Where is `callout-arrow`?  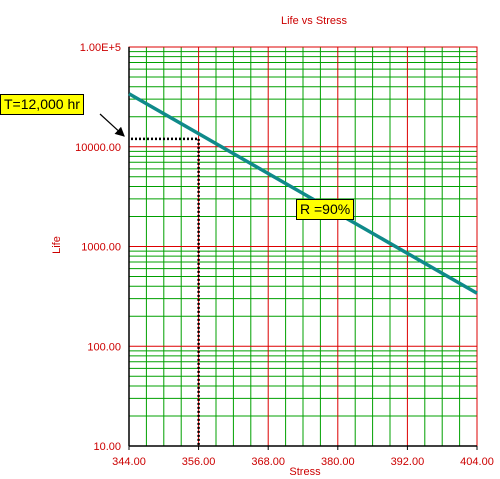 callout-arrow is located at coordinates (112, 125).